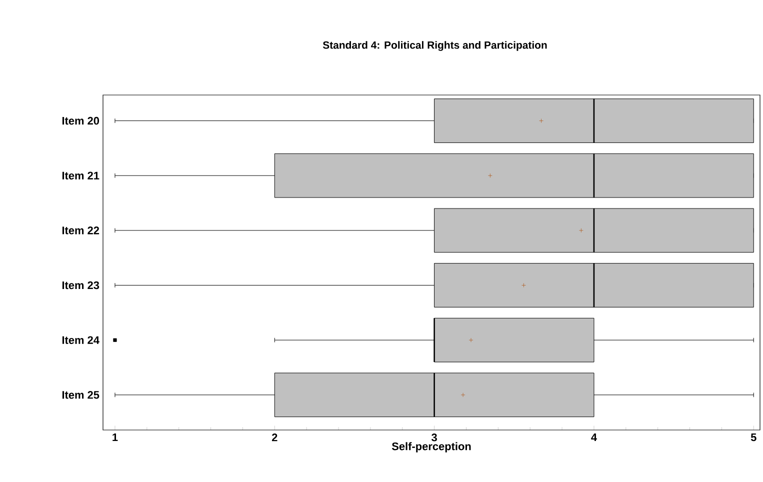 This screenshot has width=763, height=482. What do you see at coordinates (81, 120) in the screenshot?
I see `y-tick-label: Item 20` at bounding box center [81, 120].